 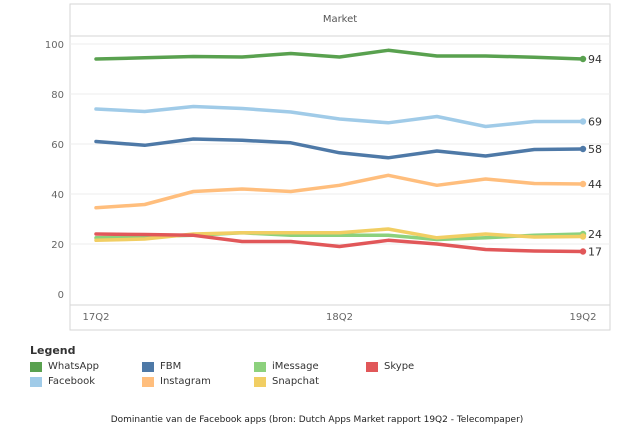 I want to click on legend-label: FBM, so click(x=171, y=366).